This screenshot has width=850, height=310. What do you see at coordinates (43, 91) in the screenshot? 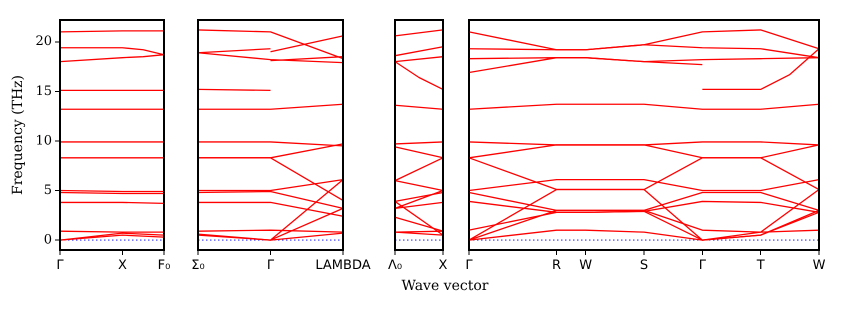
I see `y-tick-label: 15` at bounding box center [43, 91].